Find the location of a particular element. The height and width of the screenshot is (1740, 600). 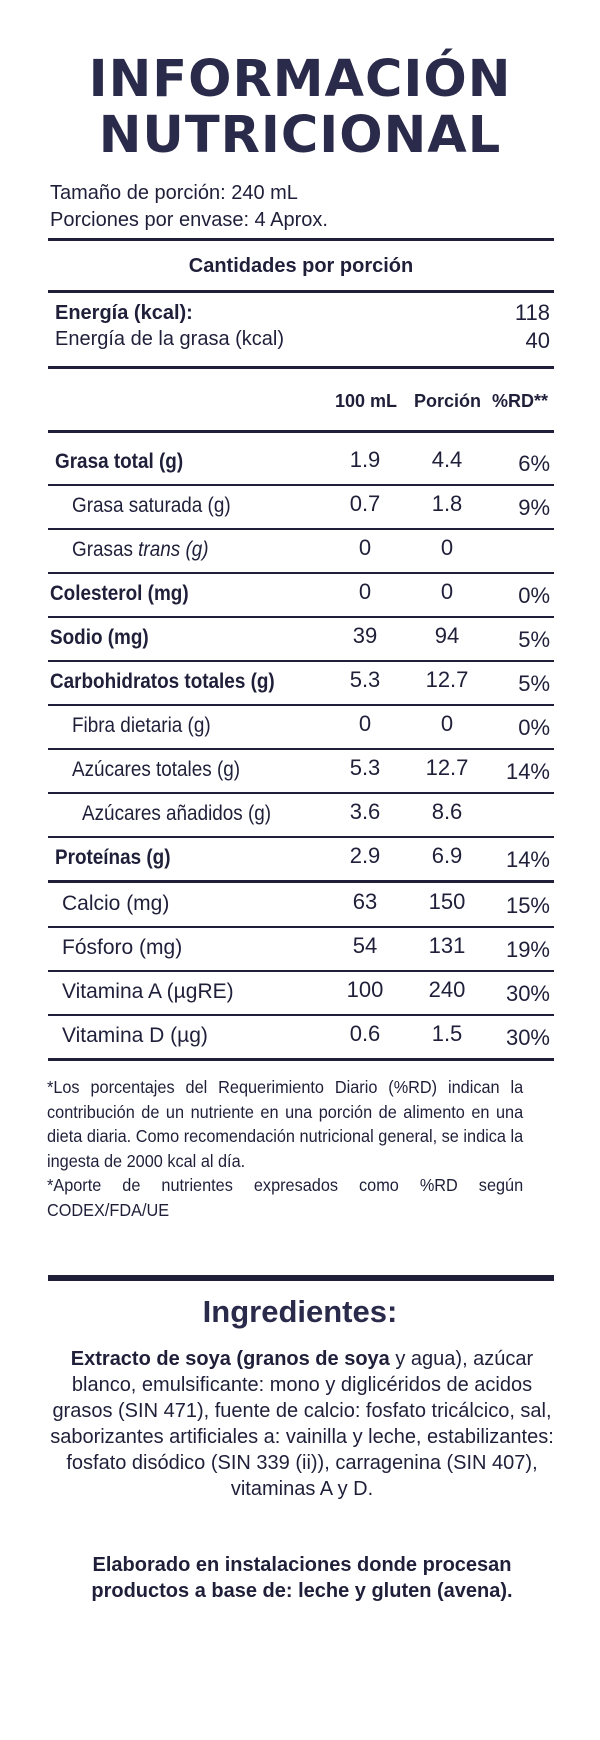

per100-value: 3.6 is located at coordinates (365, 811).